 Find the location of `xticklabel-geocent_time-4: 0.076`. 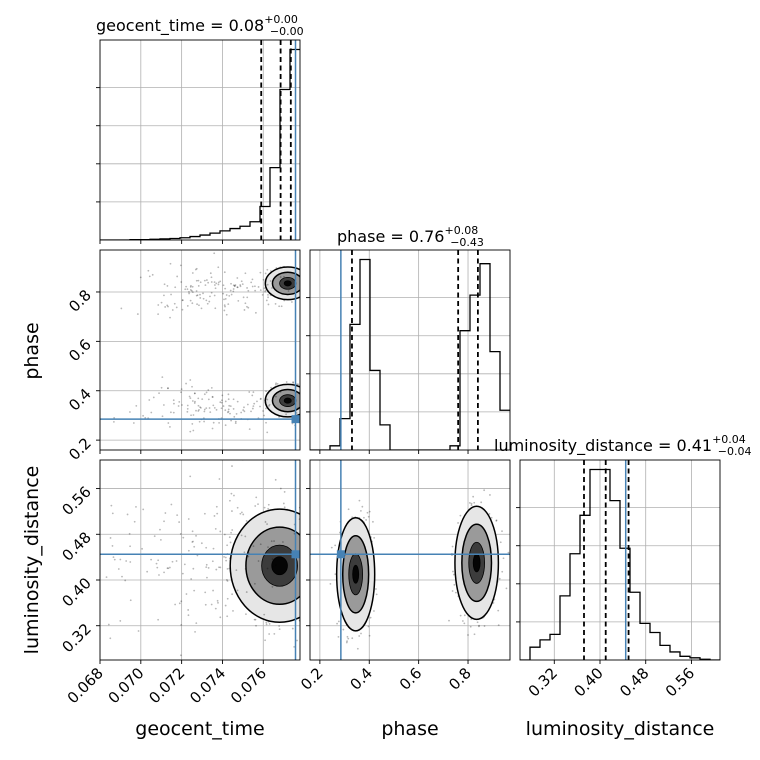

xticklabel-geocent_time-4: 0.076 is located at coordinates (248, 685).